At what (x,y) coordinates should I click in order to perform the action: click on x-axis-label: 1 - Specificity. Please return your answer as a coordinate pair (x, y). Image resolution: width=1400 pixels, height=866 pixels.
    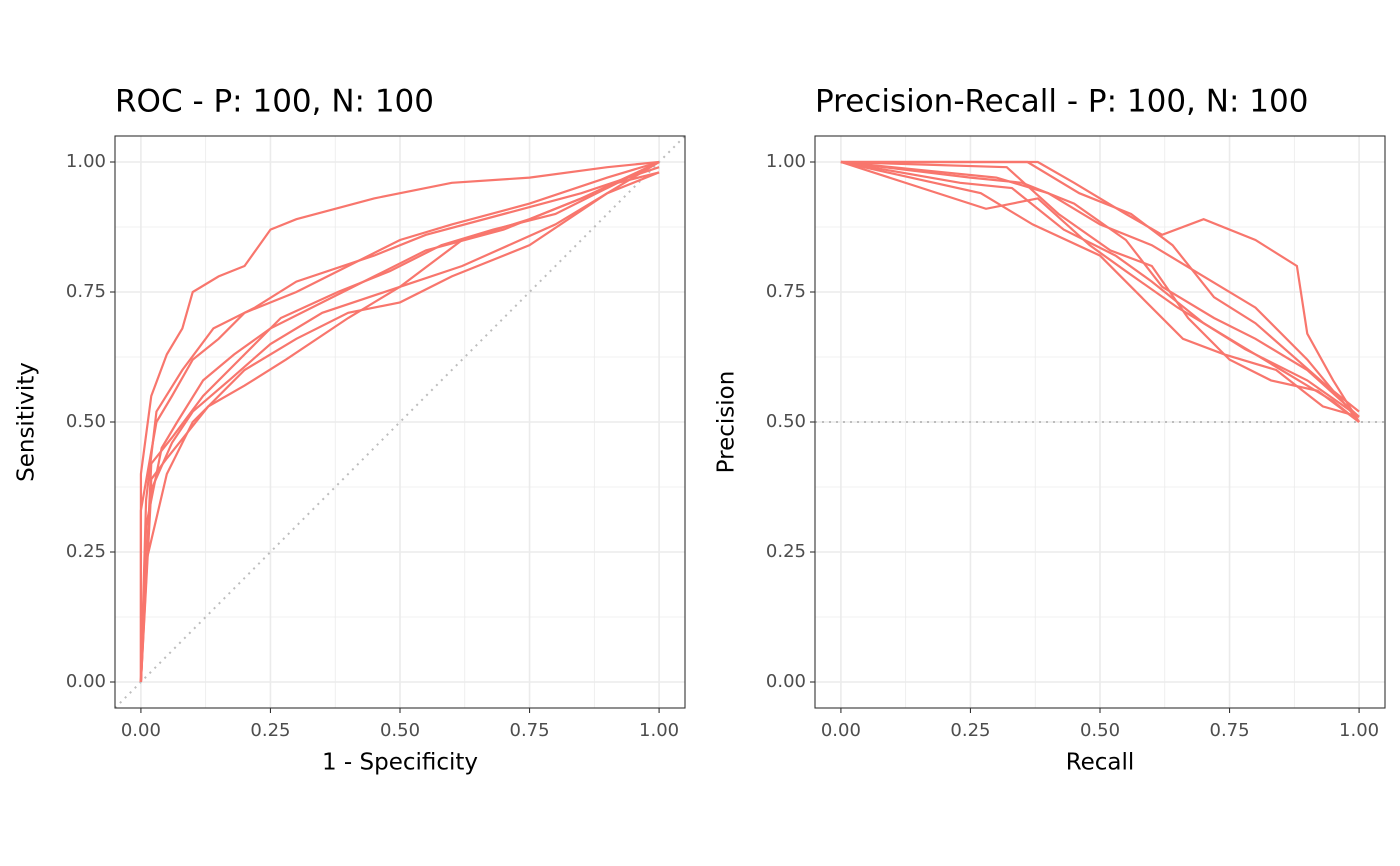
    Looking at the image, I should click on (400, 763).